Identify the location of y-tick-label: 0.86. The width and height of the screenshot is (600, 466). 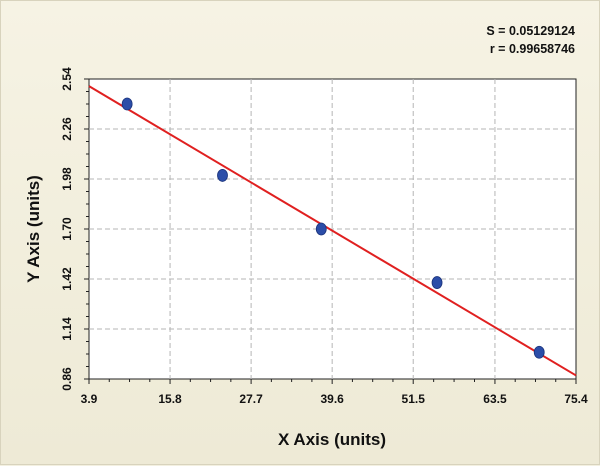
(67, 379).